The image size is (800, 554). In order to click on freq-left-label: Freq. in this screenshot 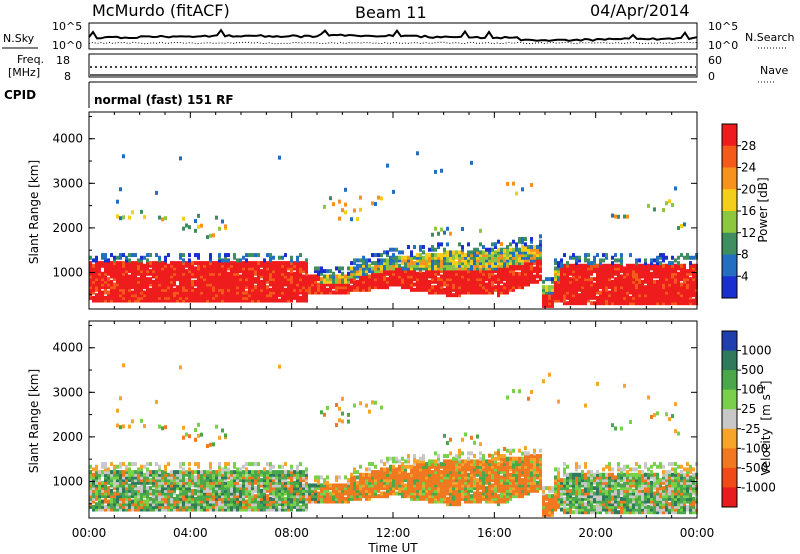, I will do `click(30, 59)`.